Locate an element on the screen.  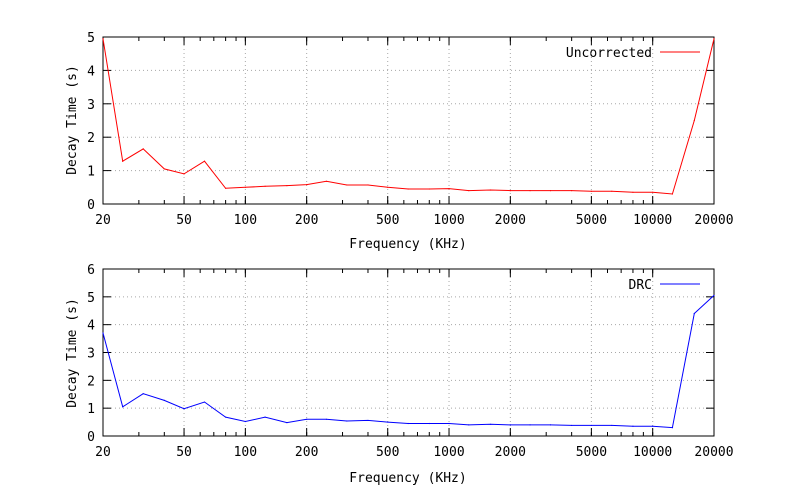
x-axis-label-top: Frequency (KHz) is located at coordinates (407, 244).